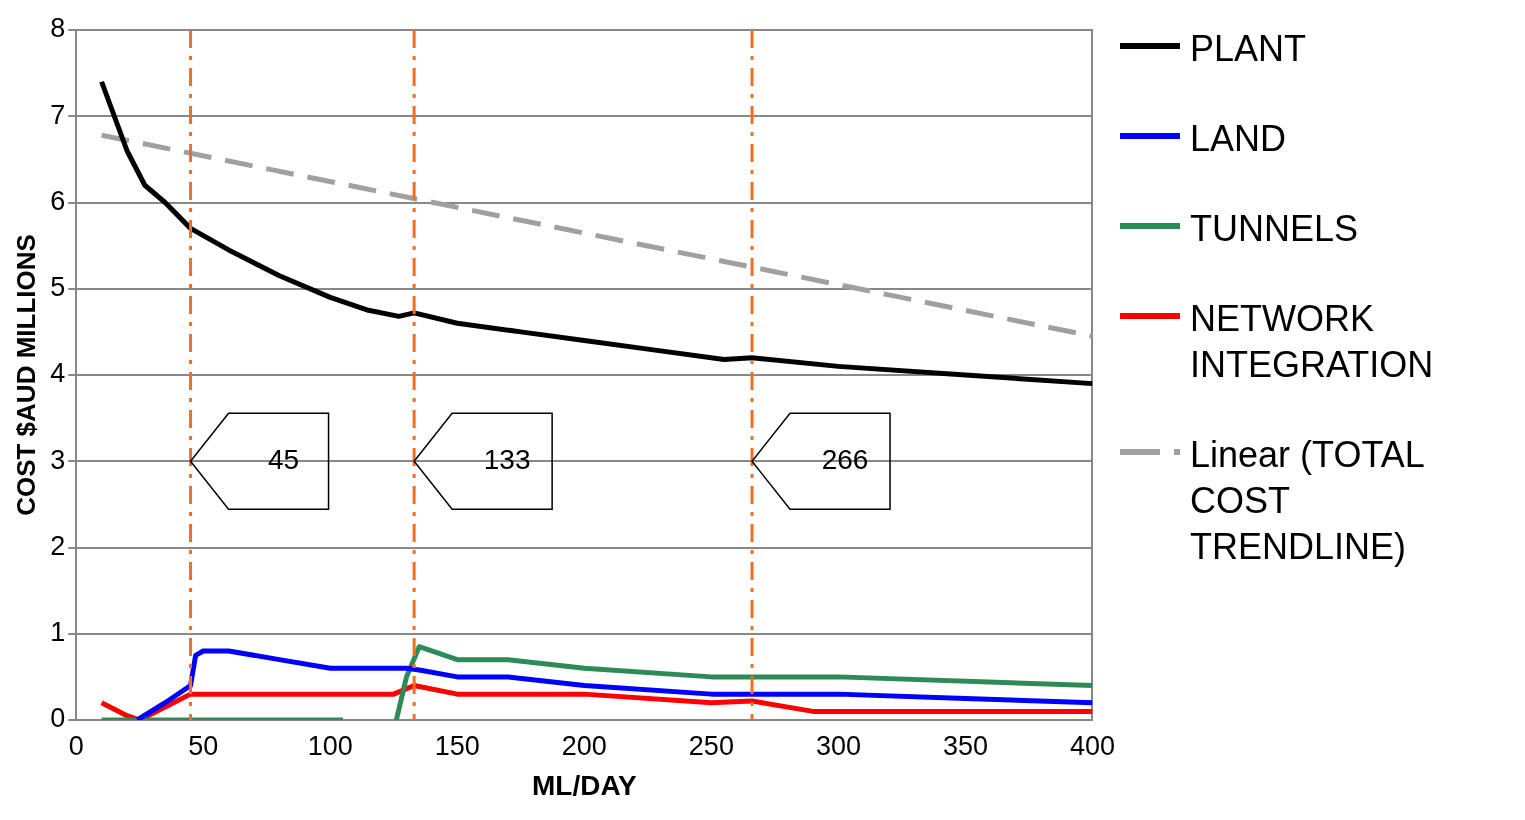 Image resolution: width=1525 pixels, height=820 pixels. I want to click on y-tick-label: 1, so click(58, 632).